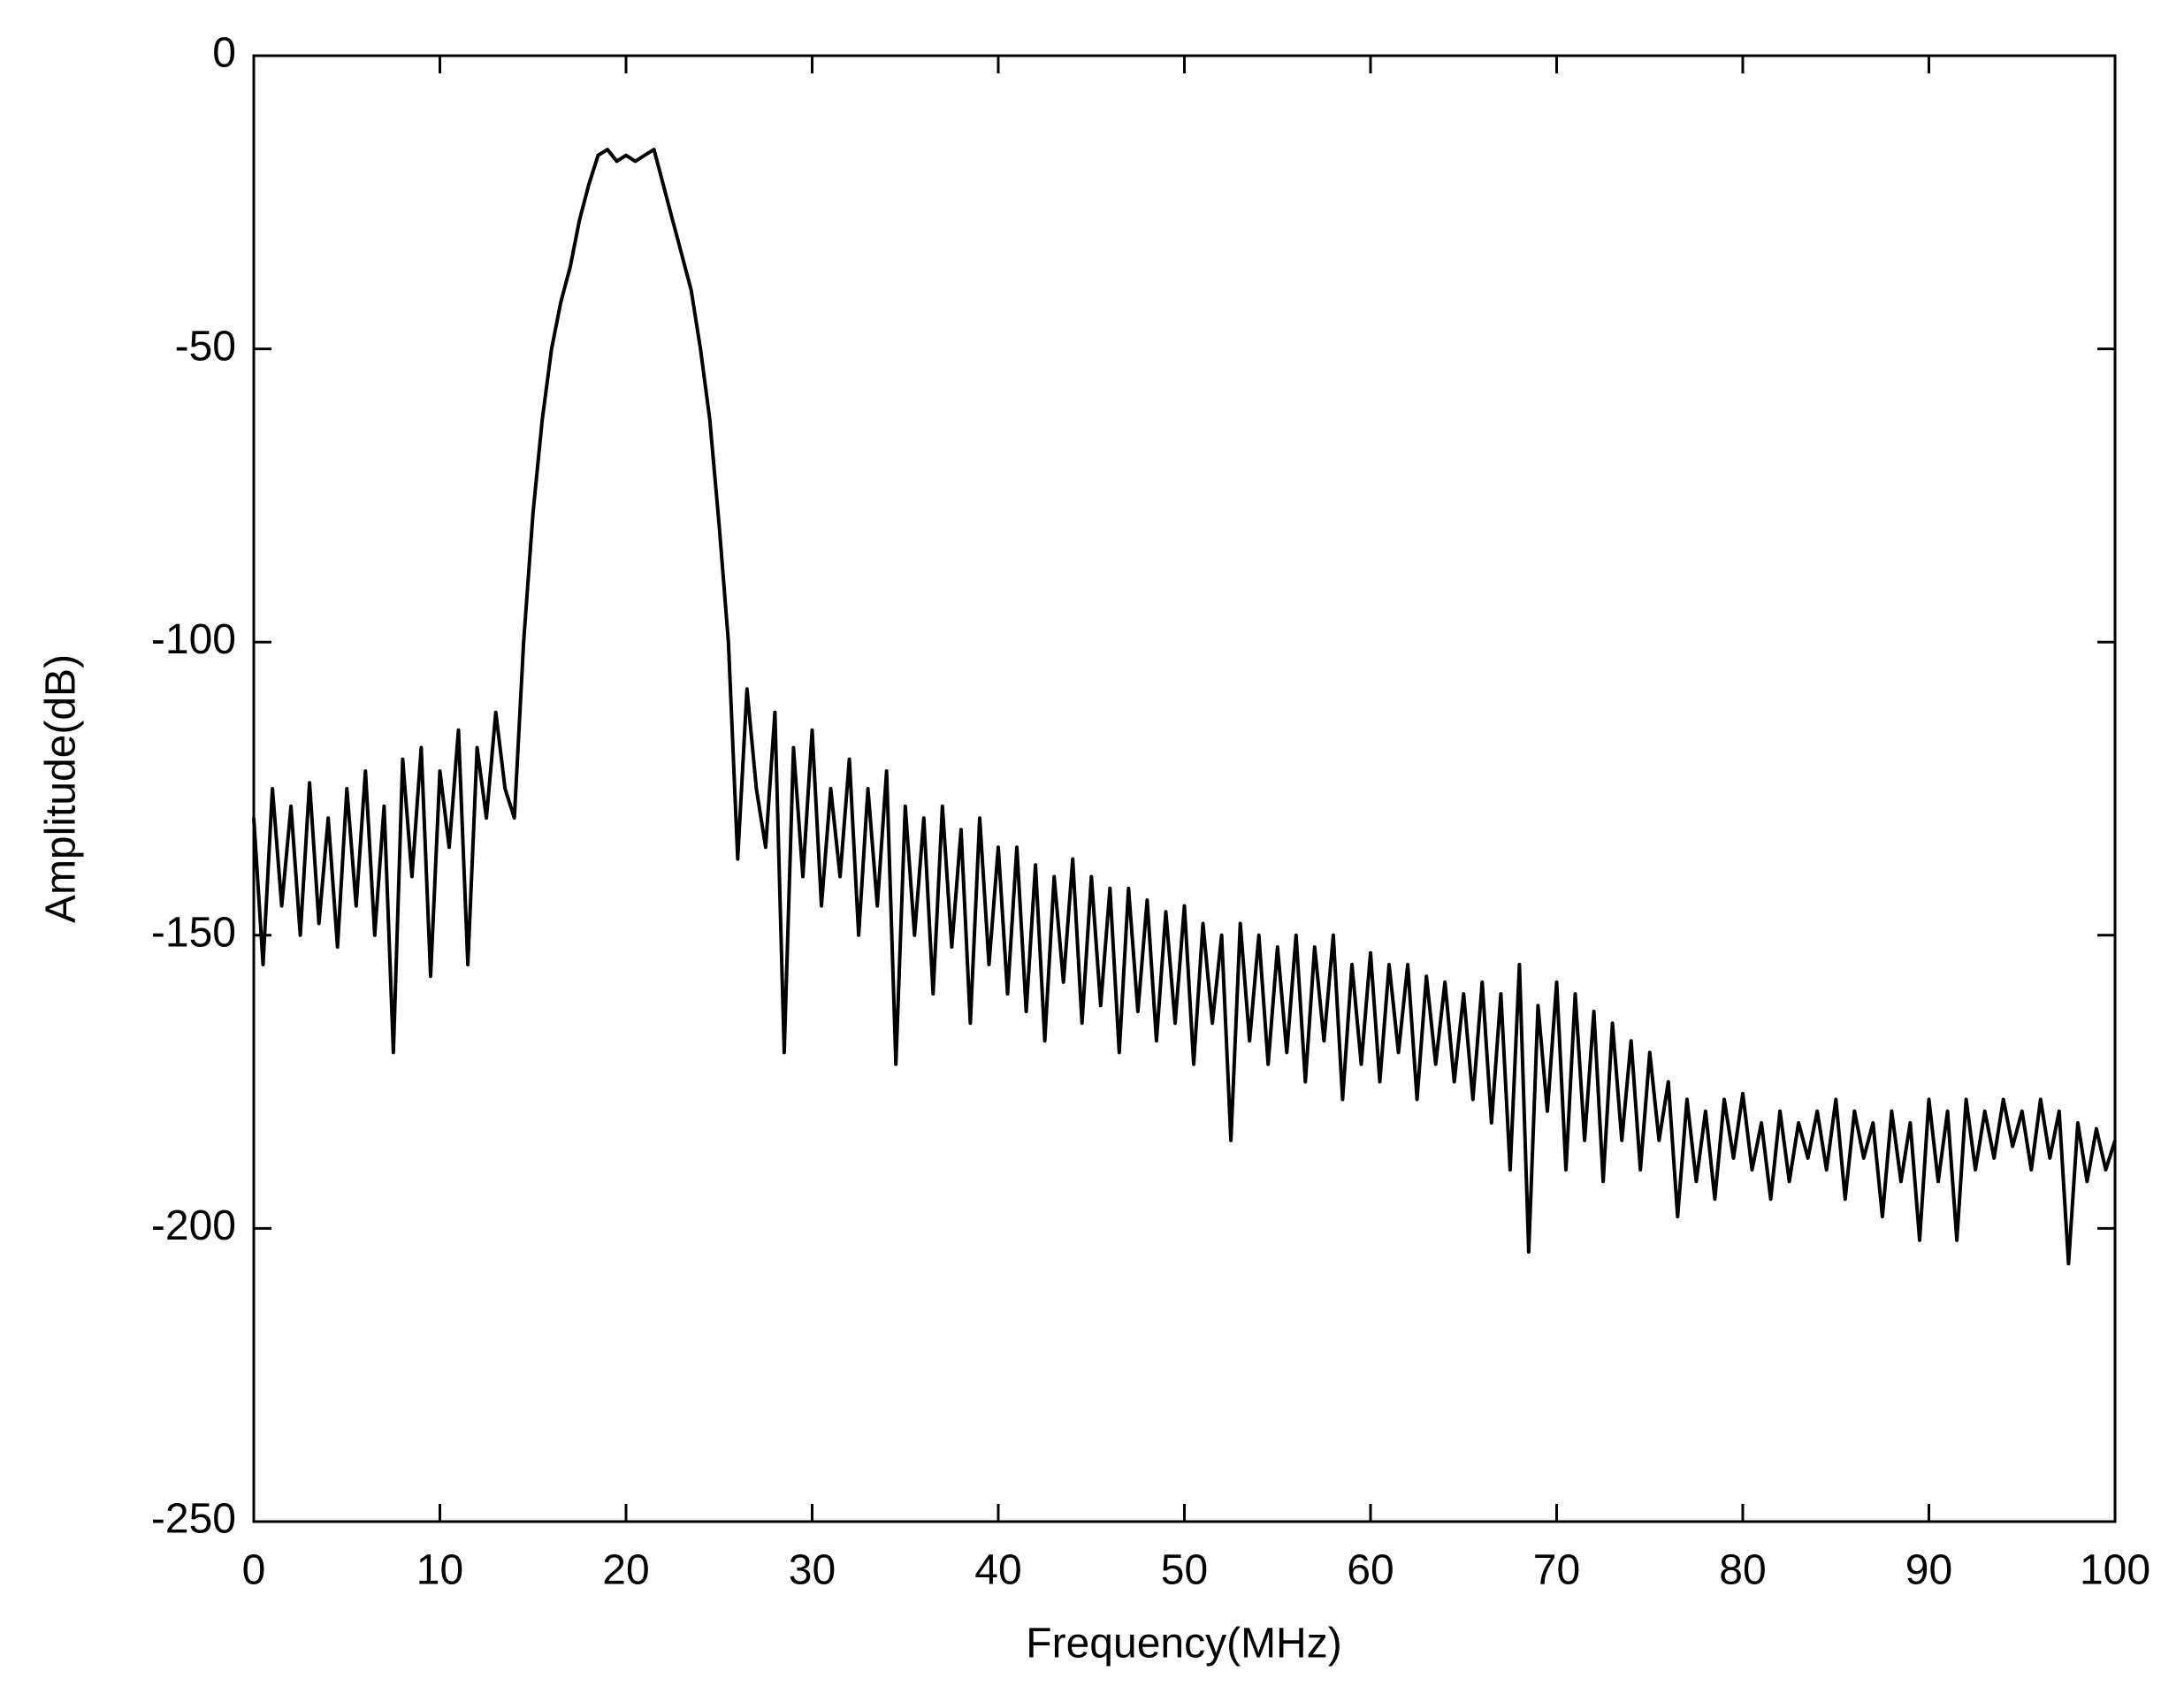 The image size is (2184, 1694). Describe the element at coordinates (1556, 1570) in the screenshot. I see `x-tick-label: 70` at that location.